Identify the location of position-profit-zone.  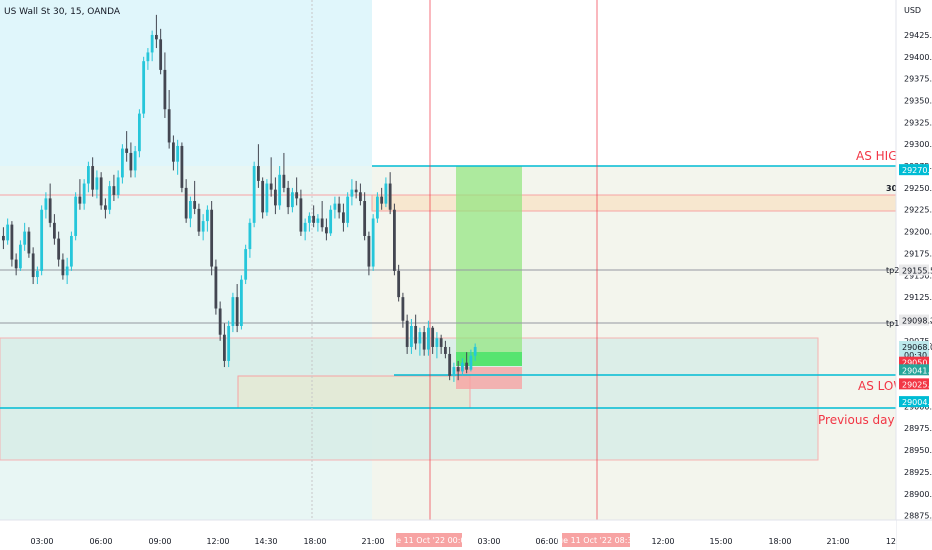
(489, 266).